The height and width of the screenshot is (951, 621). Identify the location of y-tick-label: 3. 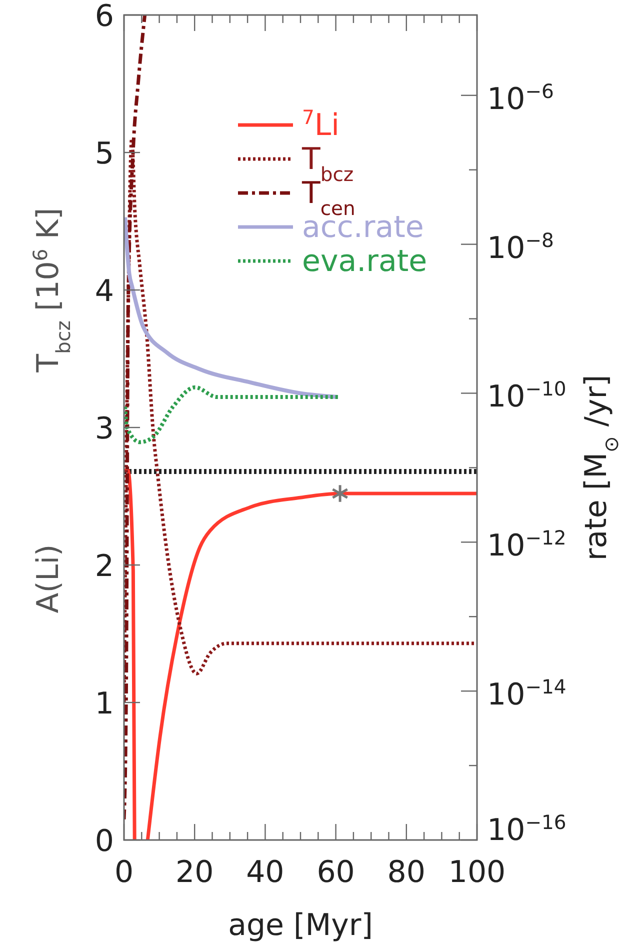
(104, 428).